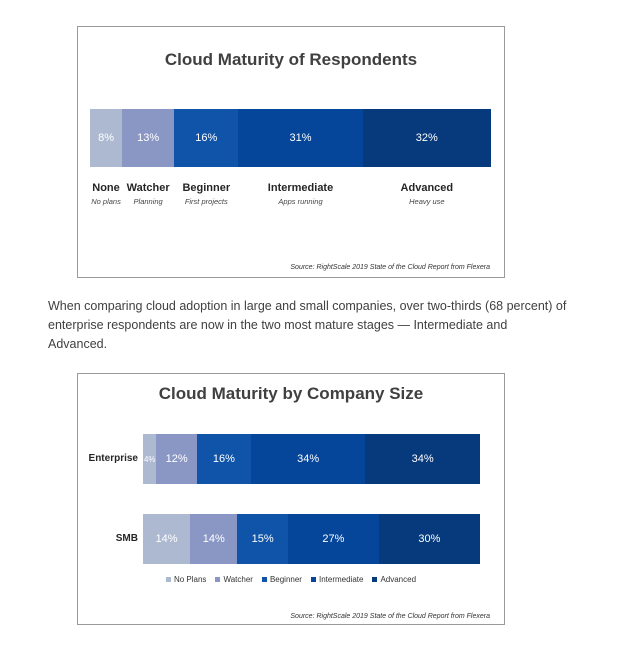 The width and height of the screenshot is (621, 655). I want to click on bar-segment-watcher: 14%, so click(214, 539).